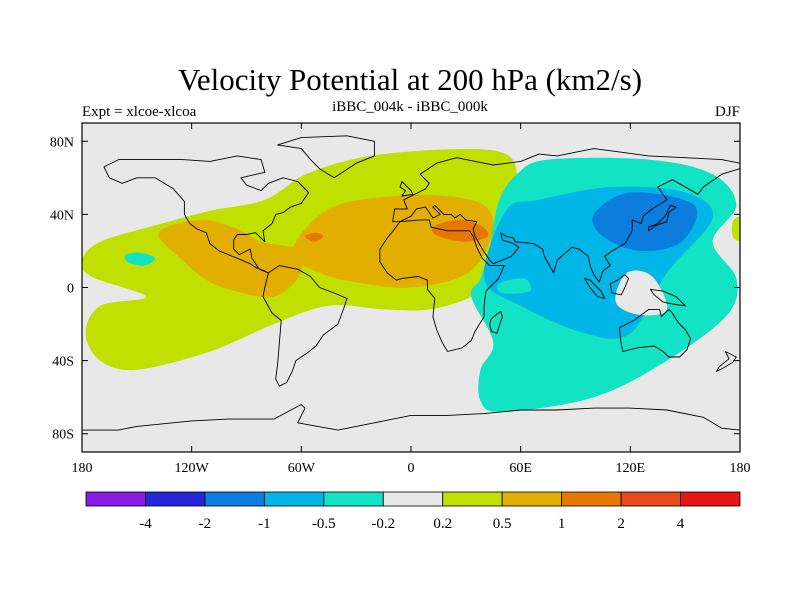  I want to click on coastline-new-guinea, so click(667, 297).